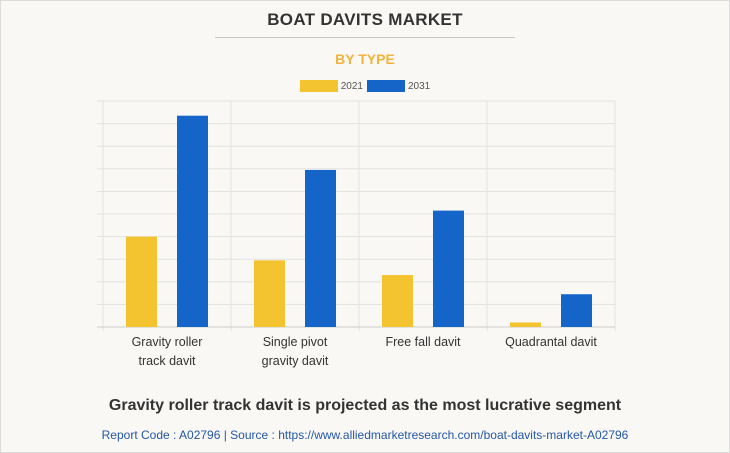 The height and width of the screenshot is (453, 730). What do you see at coordinates (167, 361) in the screenshot?
I see `x-tick-label: track davit` at bounding box center [167, 361].